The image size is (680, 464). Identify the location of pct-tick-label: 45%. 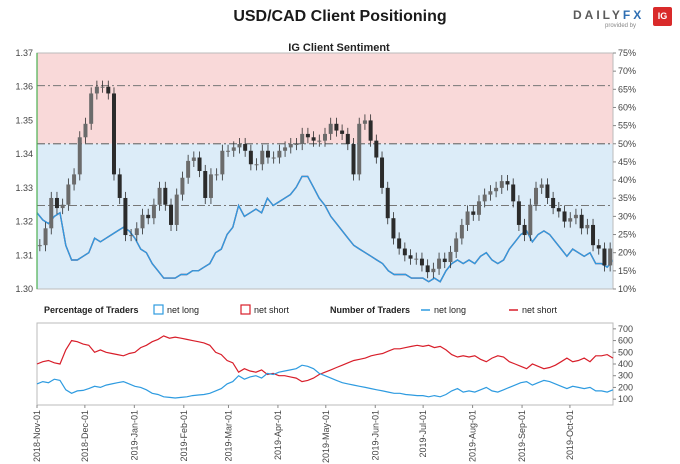
(627, 162).